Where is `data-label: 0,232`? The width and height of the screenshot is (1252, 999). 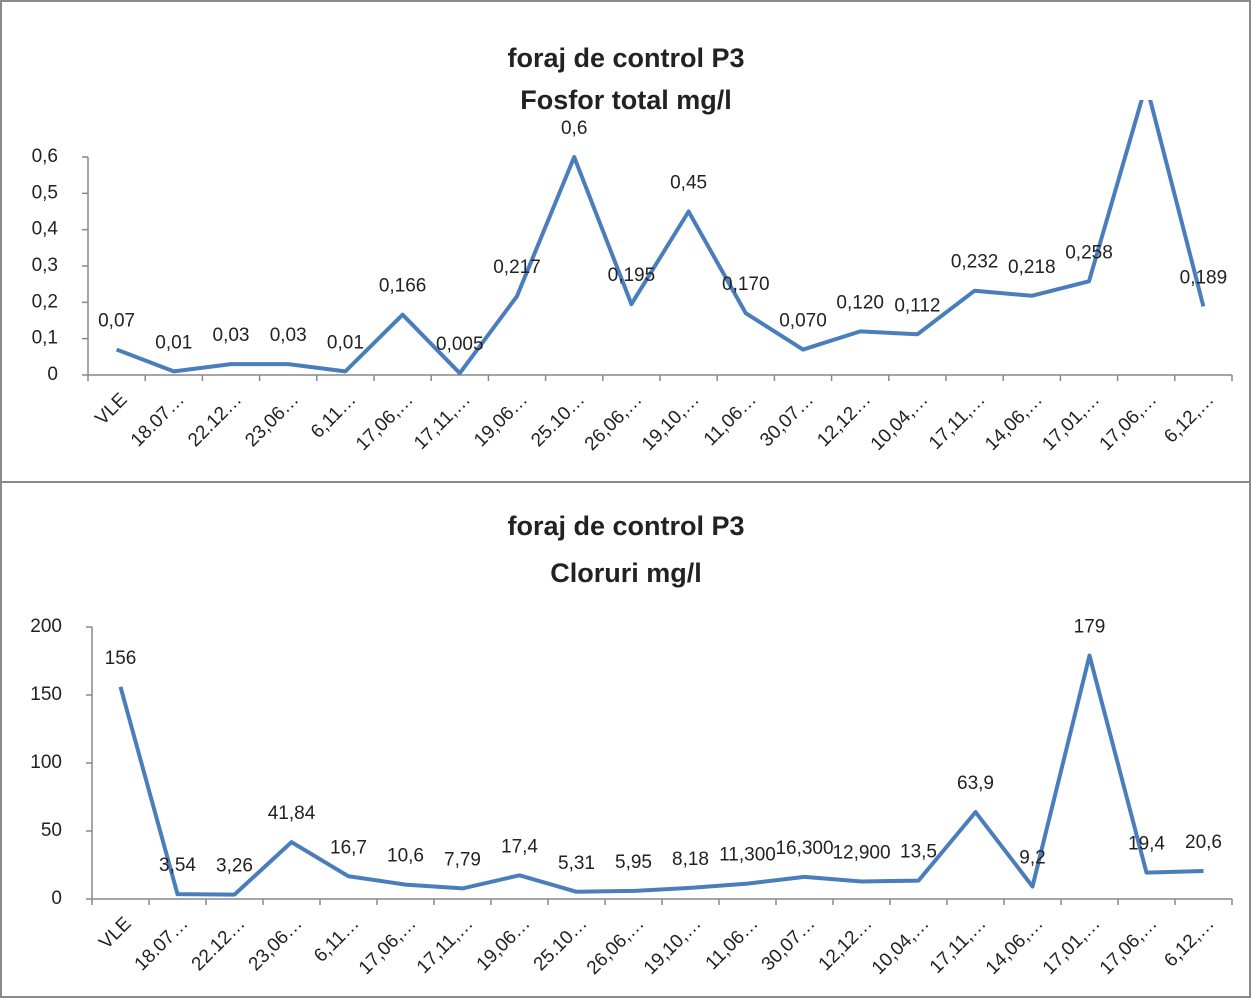 data-label: 0,232 is located at coordinates (975, 262).